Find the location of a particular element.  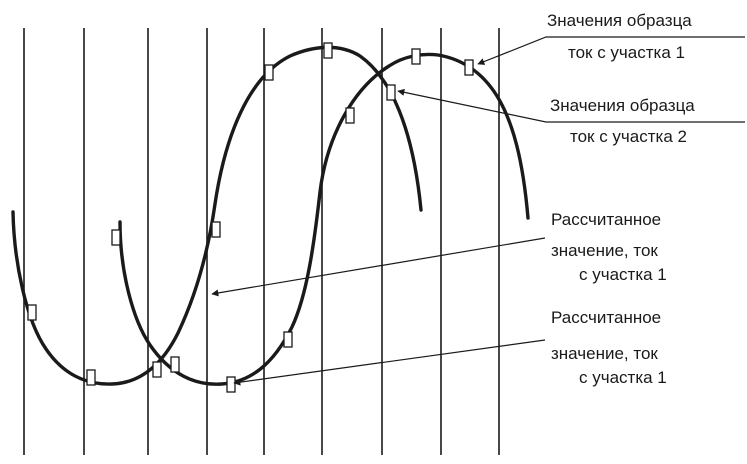

annotation-line: ток с участка 1 is located at coordinates (626, 52).